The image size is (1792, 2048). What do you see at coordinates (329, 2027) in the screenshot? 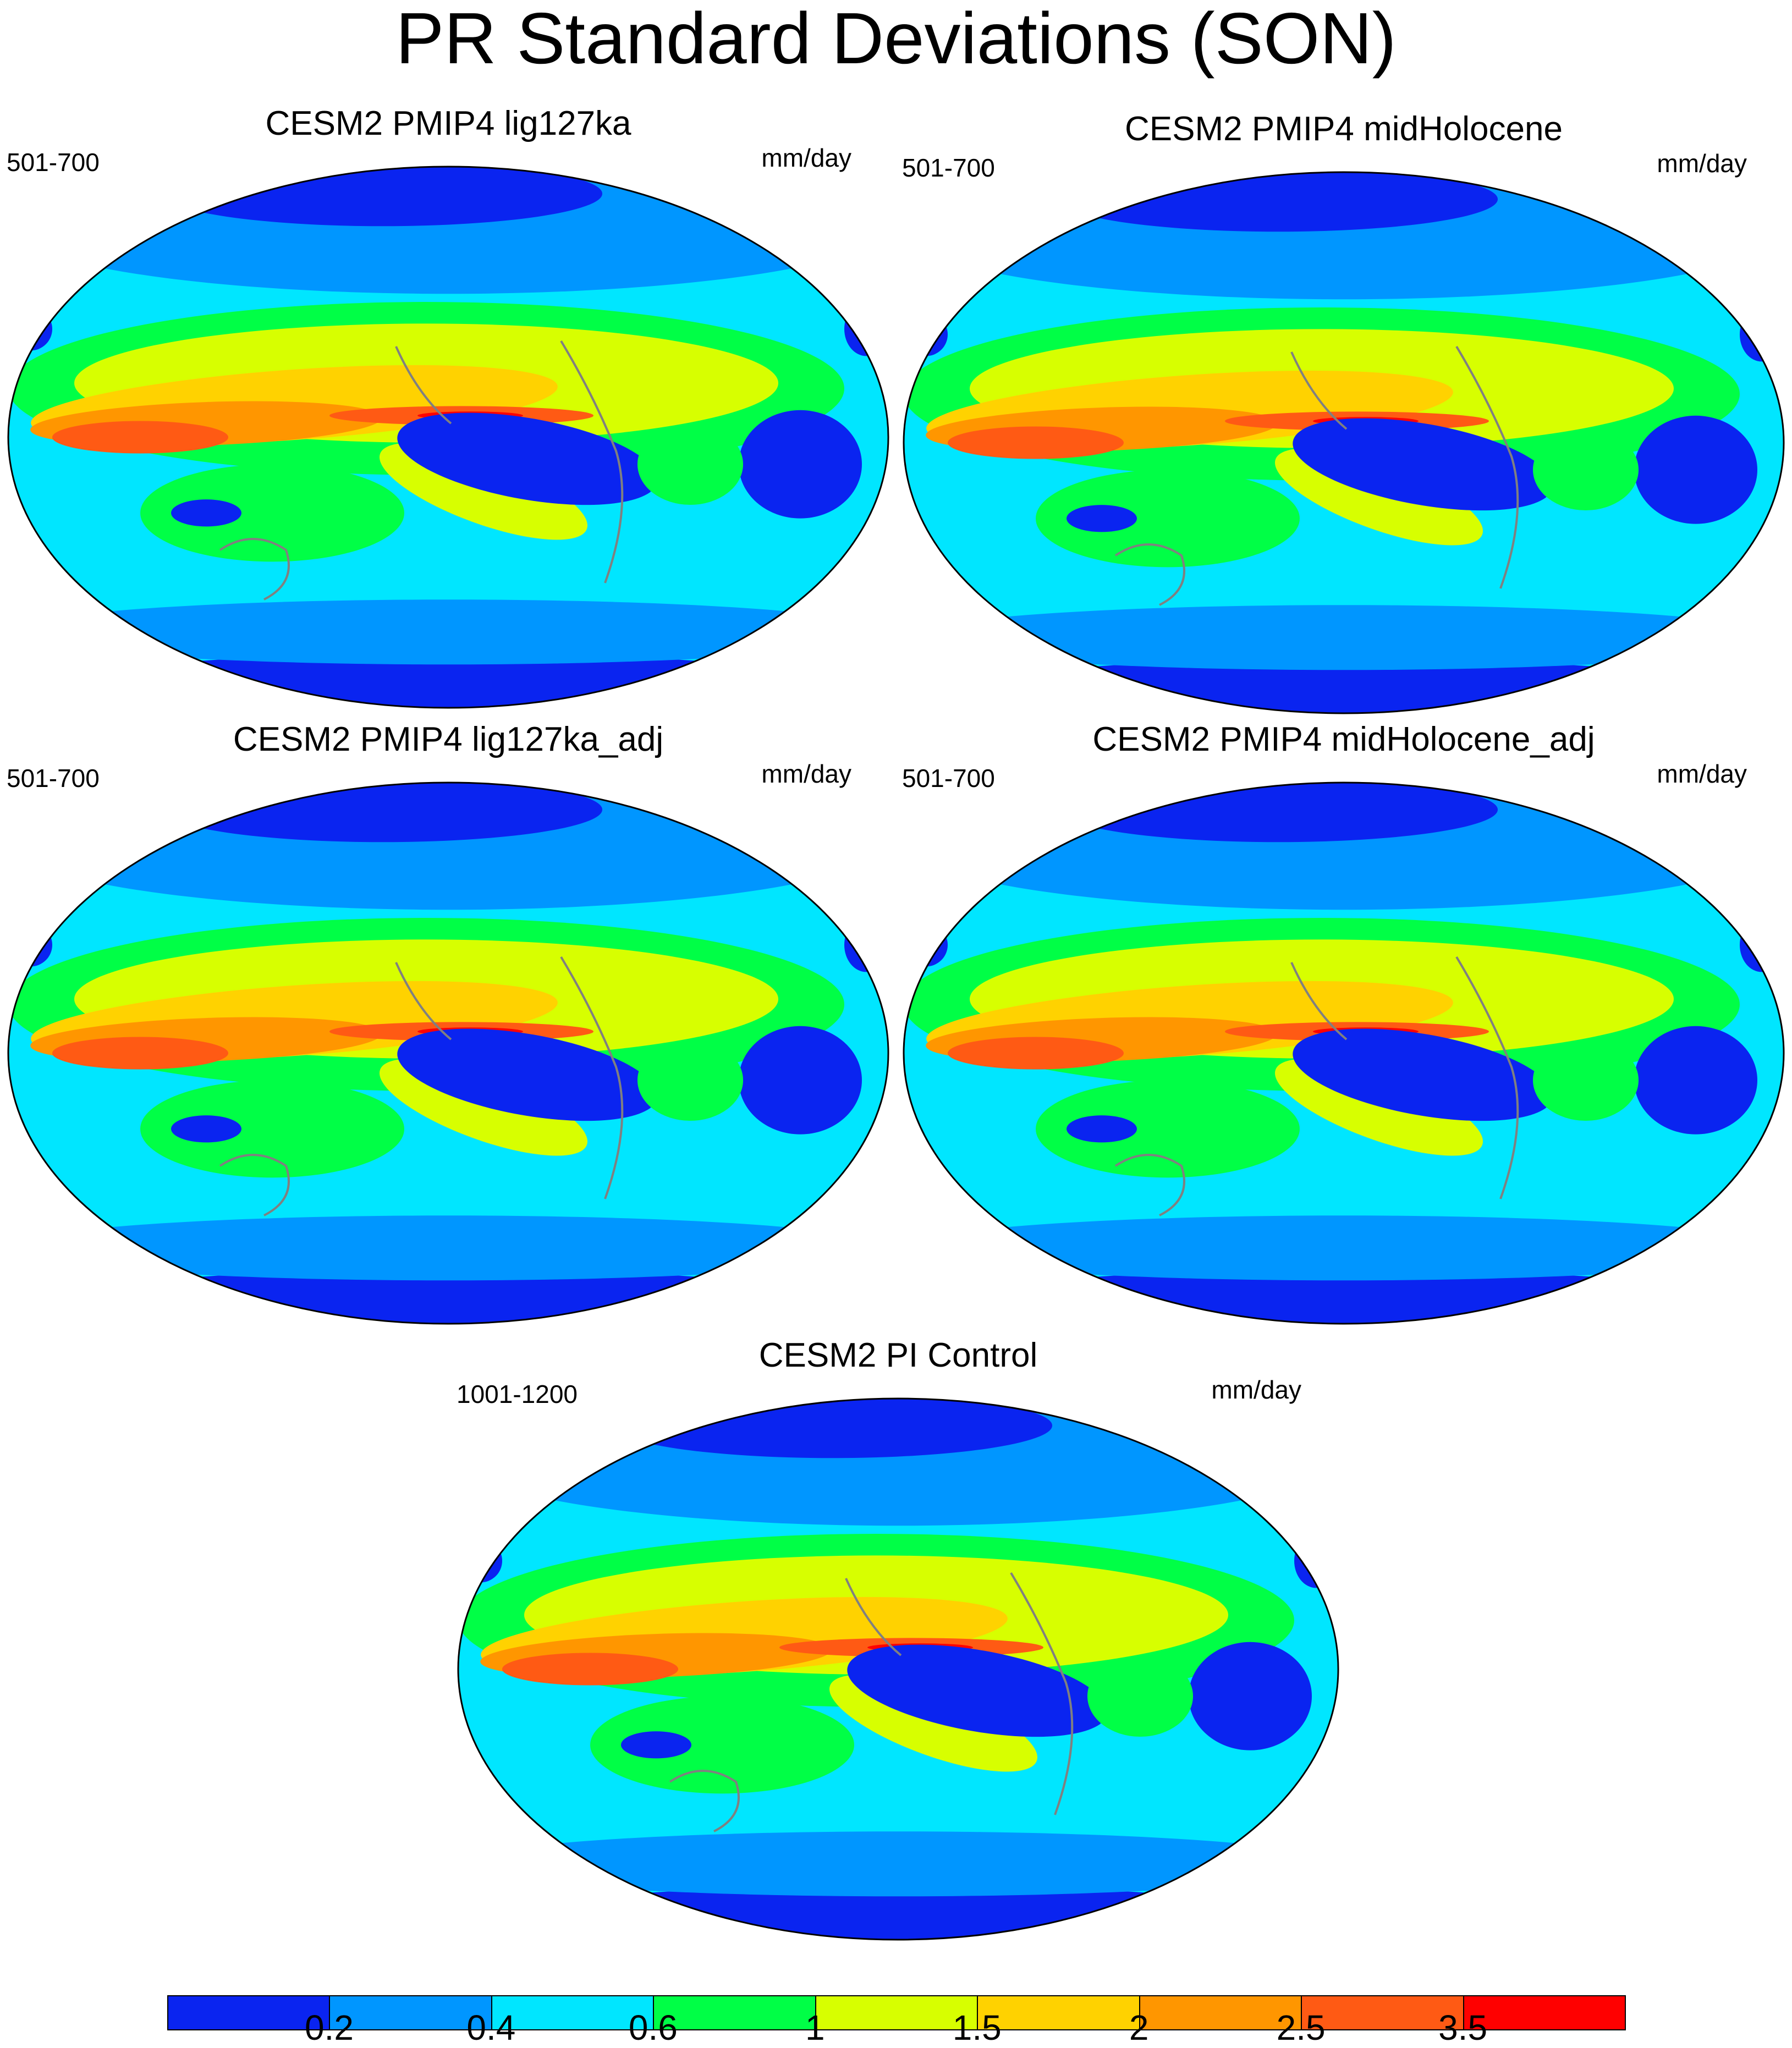
I see `colorbar-tick-label: 0.2` at bounding box center [329, 2027].